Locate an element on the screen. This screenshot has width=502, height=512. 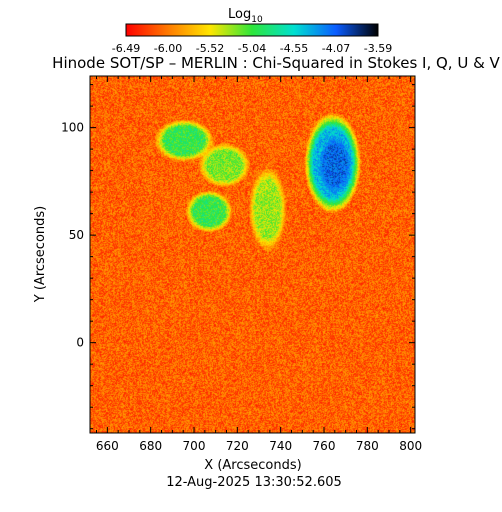
colorbar-tick-label: -3.59 is located at coordinates (378, 48).